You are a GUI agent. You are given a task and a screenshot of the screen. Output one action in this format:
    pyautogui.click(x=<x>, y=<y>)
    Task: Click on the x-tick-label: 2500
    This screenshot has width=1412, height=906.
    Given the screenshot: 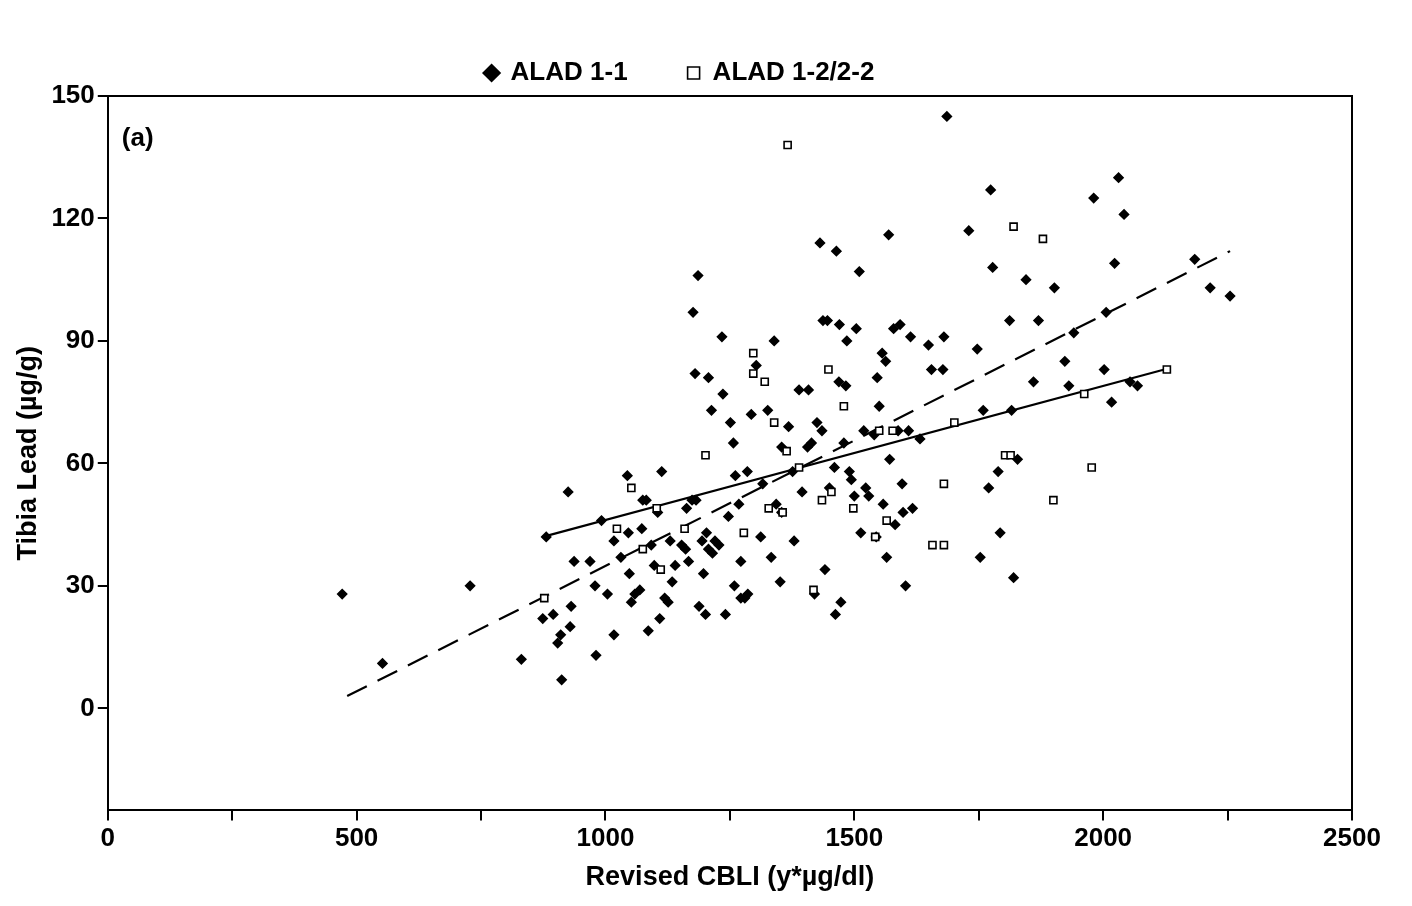 What is the action you would take?
    pyautogui.click(x=1352, y=837)
    